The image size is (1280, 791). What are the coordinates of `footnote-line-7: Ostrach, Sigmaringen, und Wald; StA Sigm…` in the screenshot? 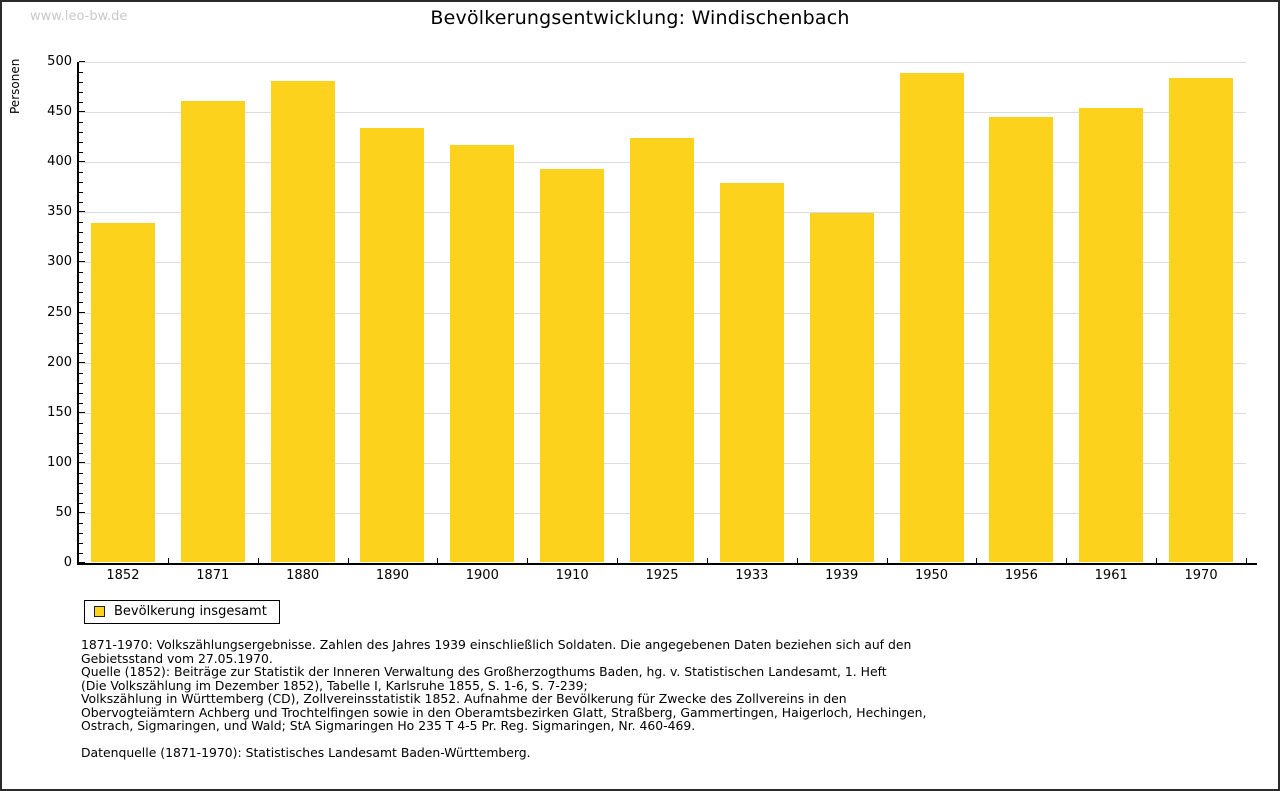 It's located at (388, 725).